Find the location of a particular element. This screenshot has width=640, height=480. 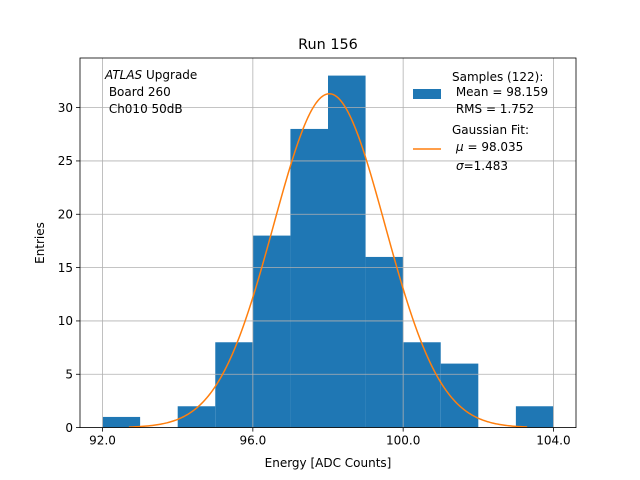

legend-fit-title: Gaussian Fit: is located at coordinates (490, 130).